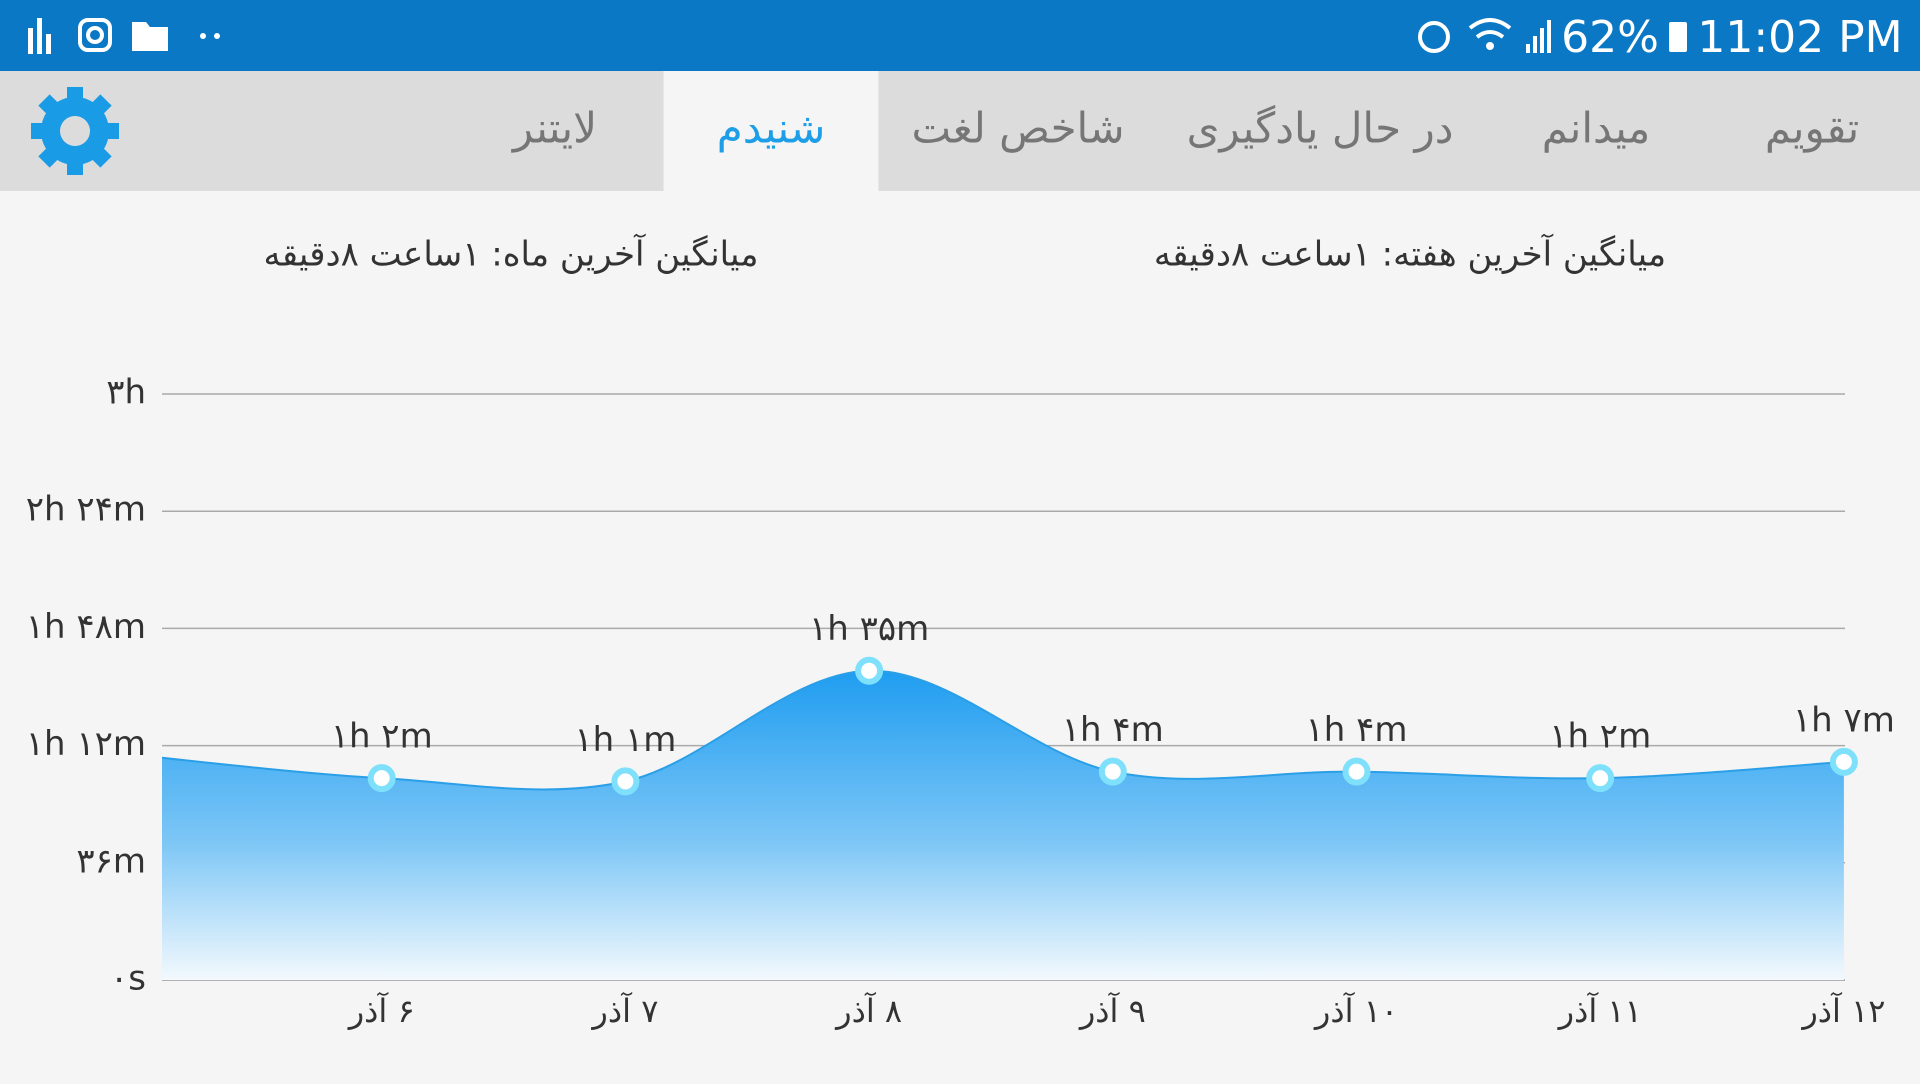 Image resolution: width=1920 pixels, height=1084 pixels. I want to click on tab-selected-bg, so click(771, 131).